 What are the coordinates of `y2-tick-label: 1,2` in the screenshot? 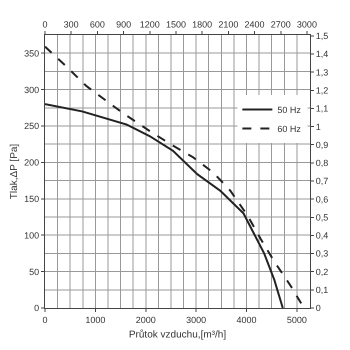 It's located at (322, 90).